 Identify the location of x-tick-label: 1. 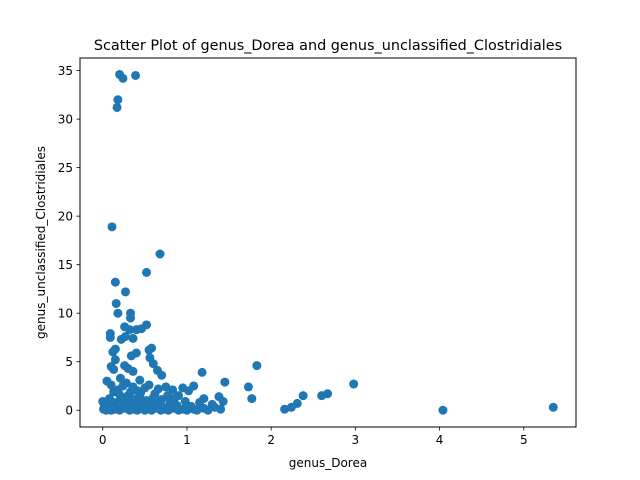
(187, 440).